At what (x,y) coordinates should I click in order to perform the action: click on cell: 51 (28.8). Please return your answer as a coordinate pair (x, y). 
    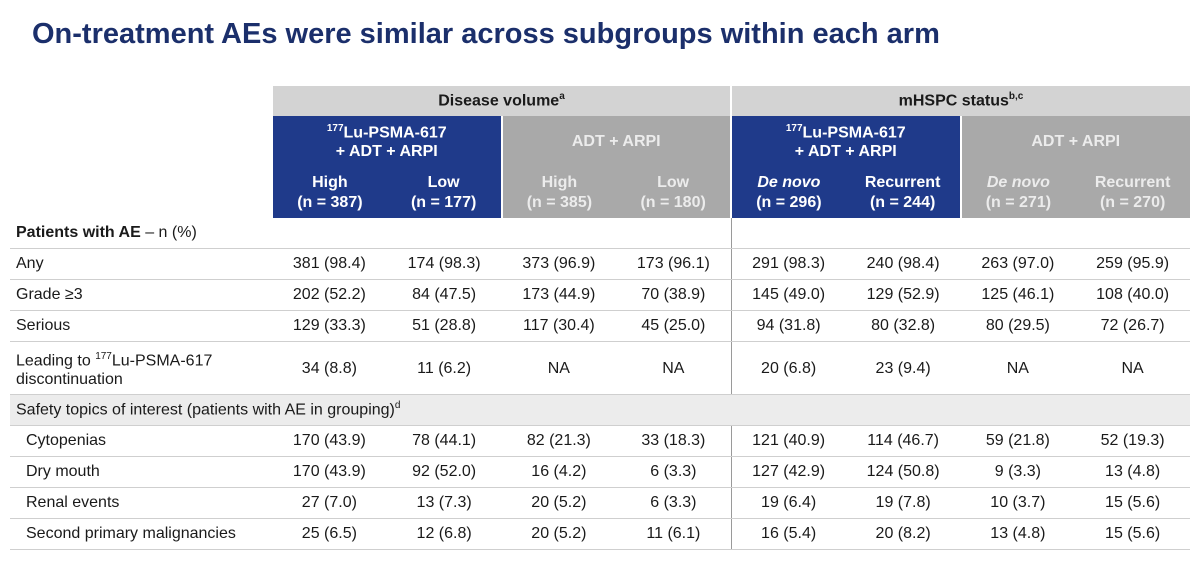
    Looking at the image, I should click on (444, 326).